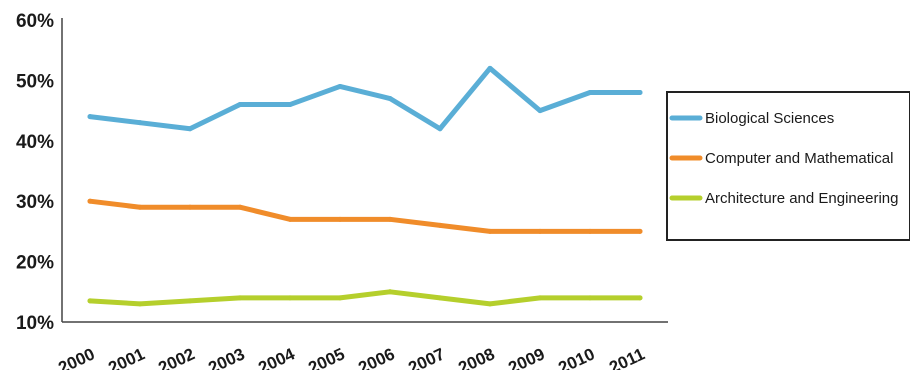 This screenshot has height=370, width=910. I want to click on y-tick-labels: 10% 20% 30% 40% 50% 60%, so click(35, 172).